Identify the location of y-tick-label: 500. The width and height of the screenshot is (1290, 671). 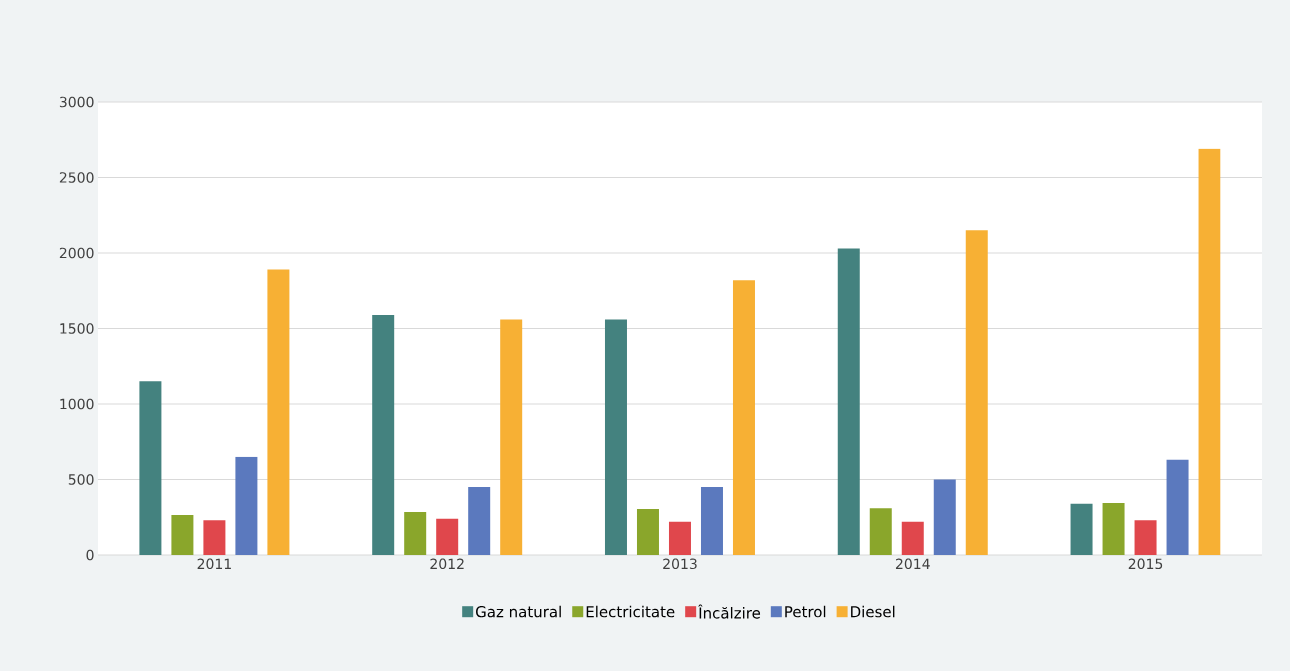
(81, 479).